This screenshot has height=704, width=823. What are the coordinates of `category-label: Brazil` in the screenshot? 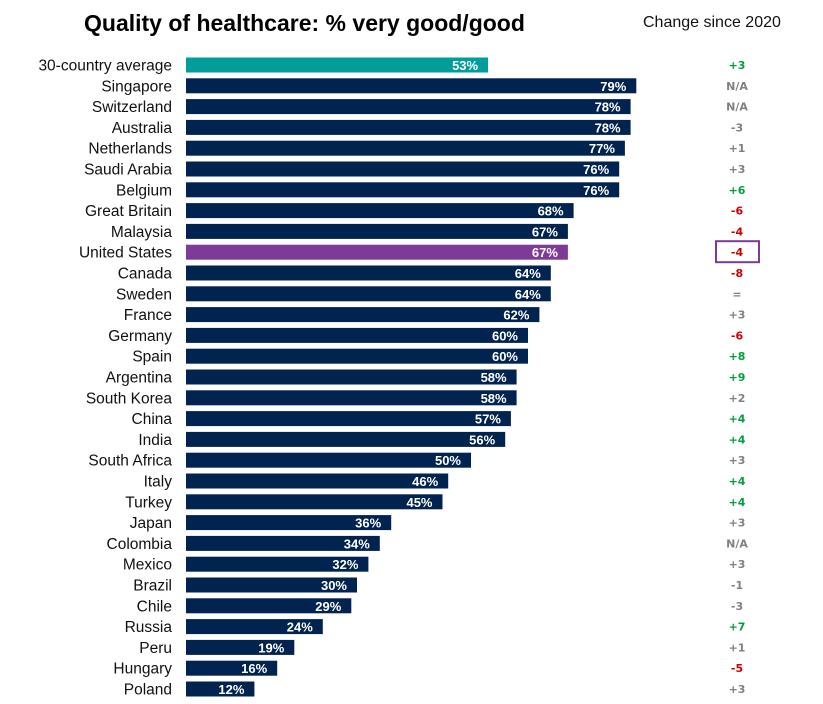 It's located at (152, 586).